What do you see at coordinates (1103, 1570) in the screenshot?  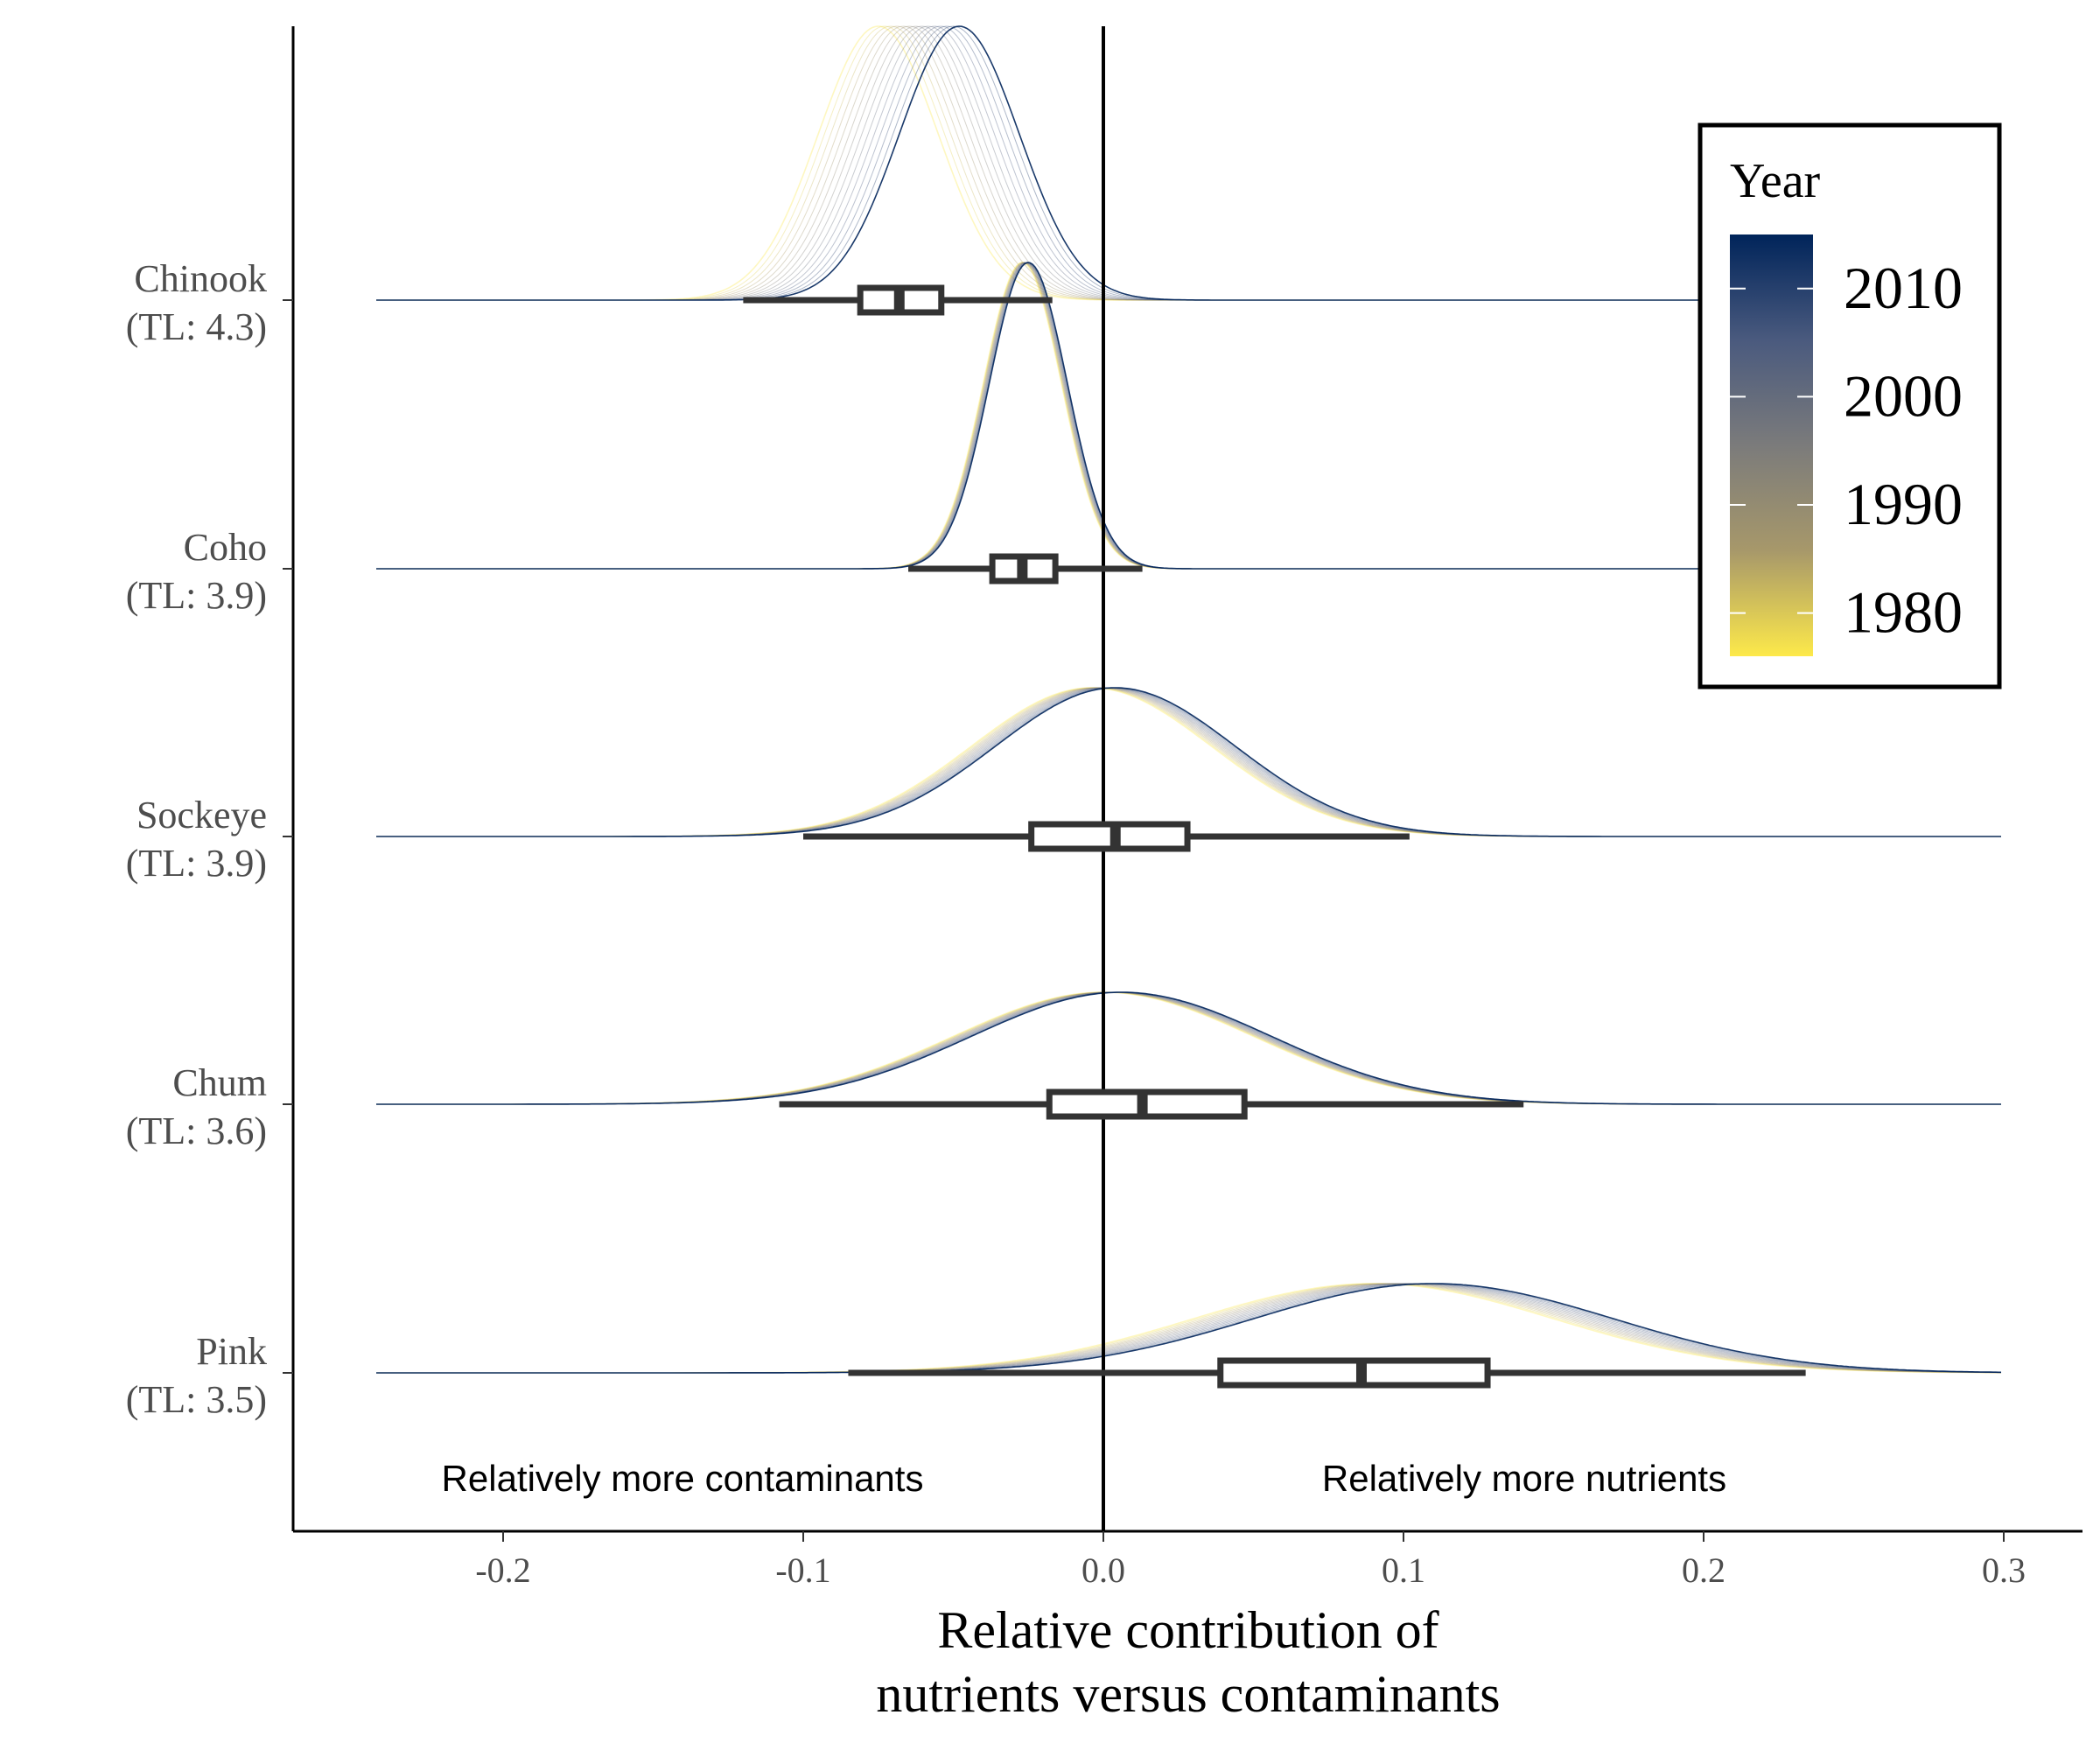 I see `x-tick-label: 0.0` at bounding box center [1103, 1570].